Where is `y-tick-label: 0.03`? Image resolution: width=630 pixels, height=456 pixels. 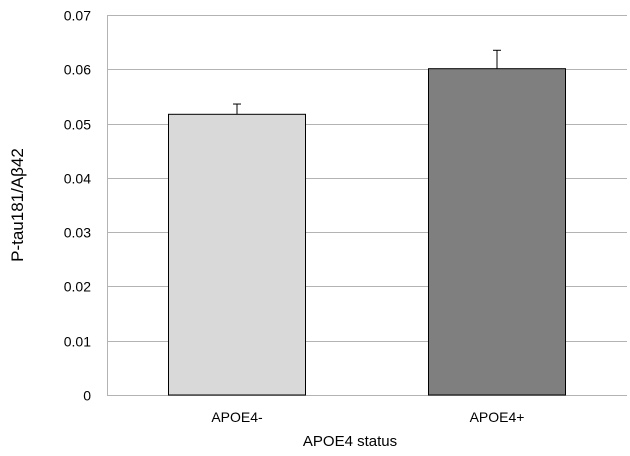
y-tick-label: 0.03 is located at coordinates (77, 233).